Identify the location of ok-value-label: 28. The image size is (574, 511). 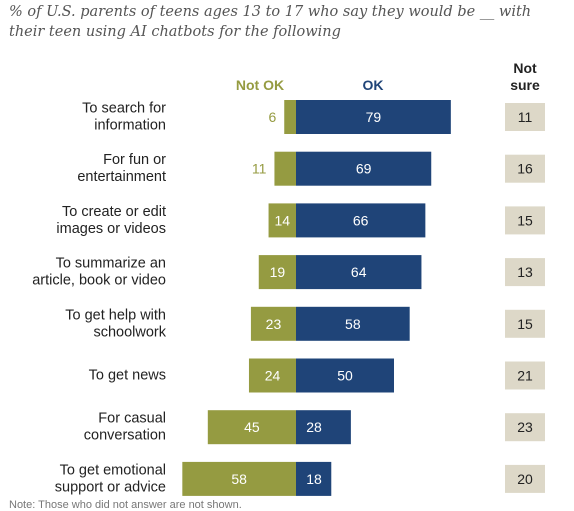
(314, 427).